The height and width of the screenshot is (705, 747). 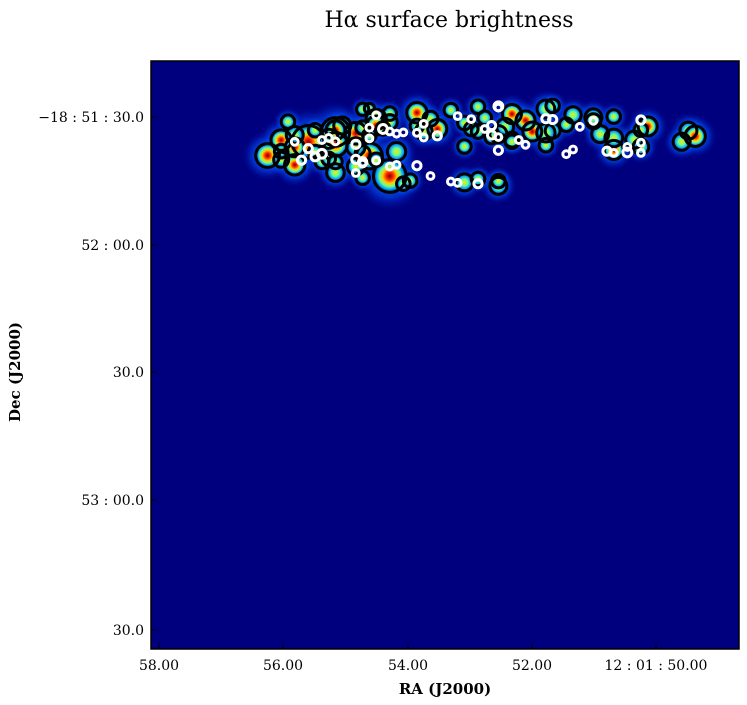 I want to click on y-axis-label: Dec (J2000), so click(x=15, y=372).